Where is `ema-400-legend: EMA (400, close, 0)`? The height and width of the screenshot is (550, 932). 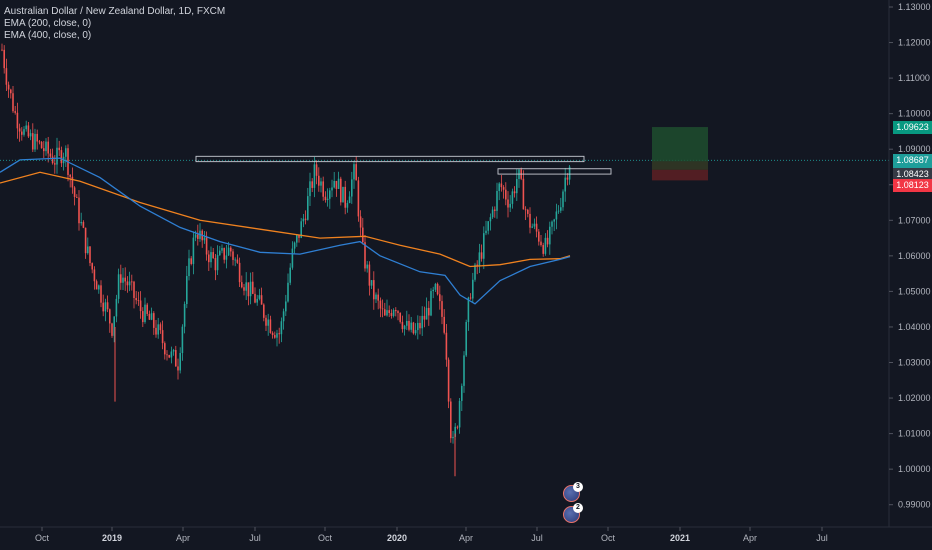
ema-400-legend: EMA (400, close, 0) is located at coordinates (48, 35).